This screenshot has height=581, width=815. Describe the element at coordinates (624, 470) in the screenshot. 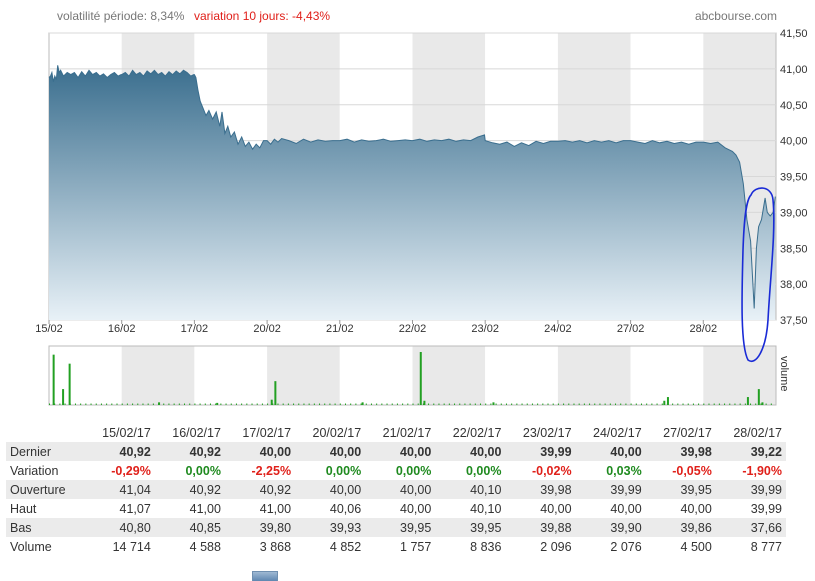

I see `table-cell: 0,03%` at that location.